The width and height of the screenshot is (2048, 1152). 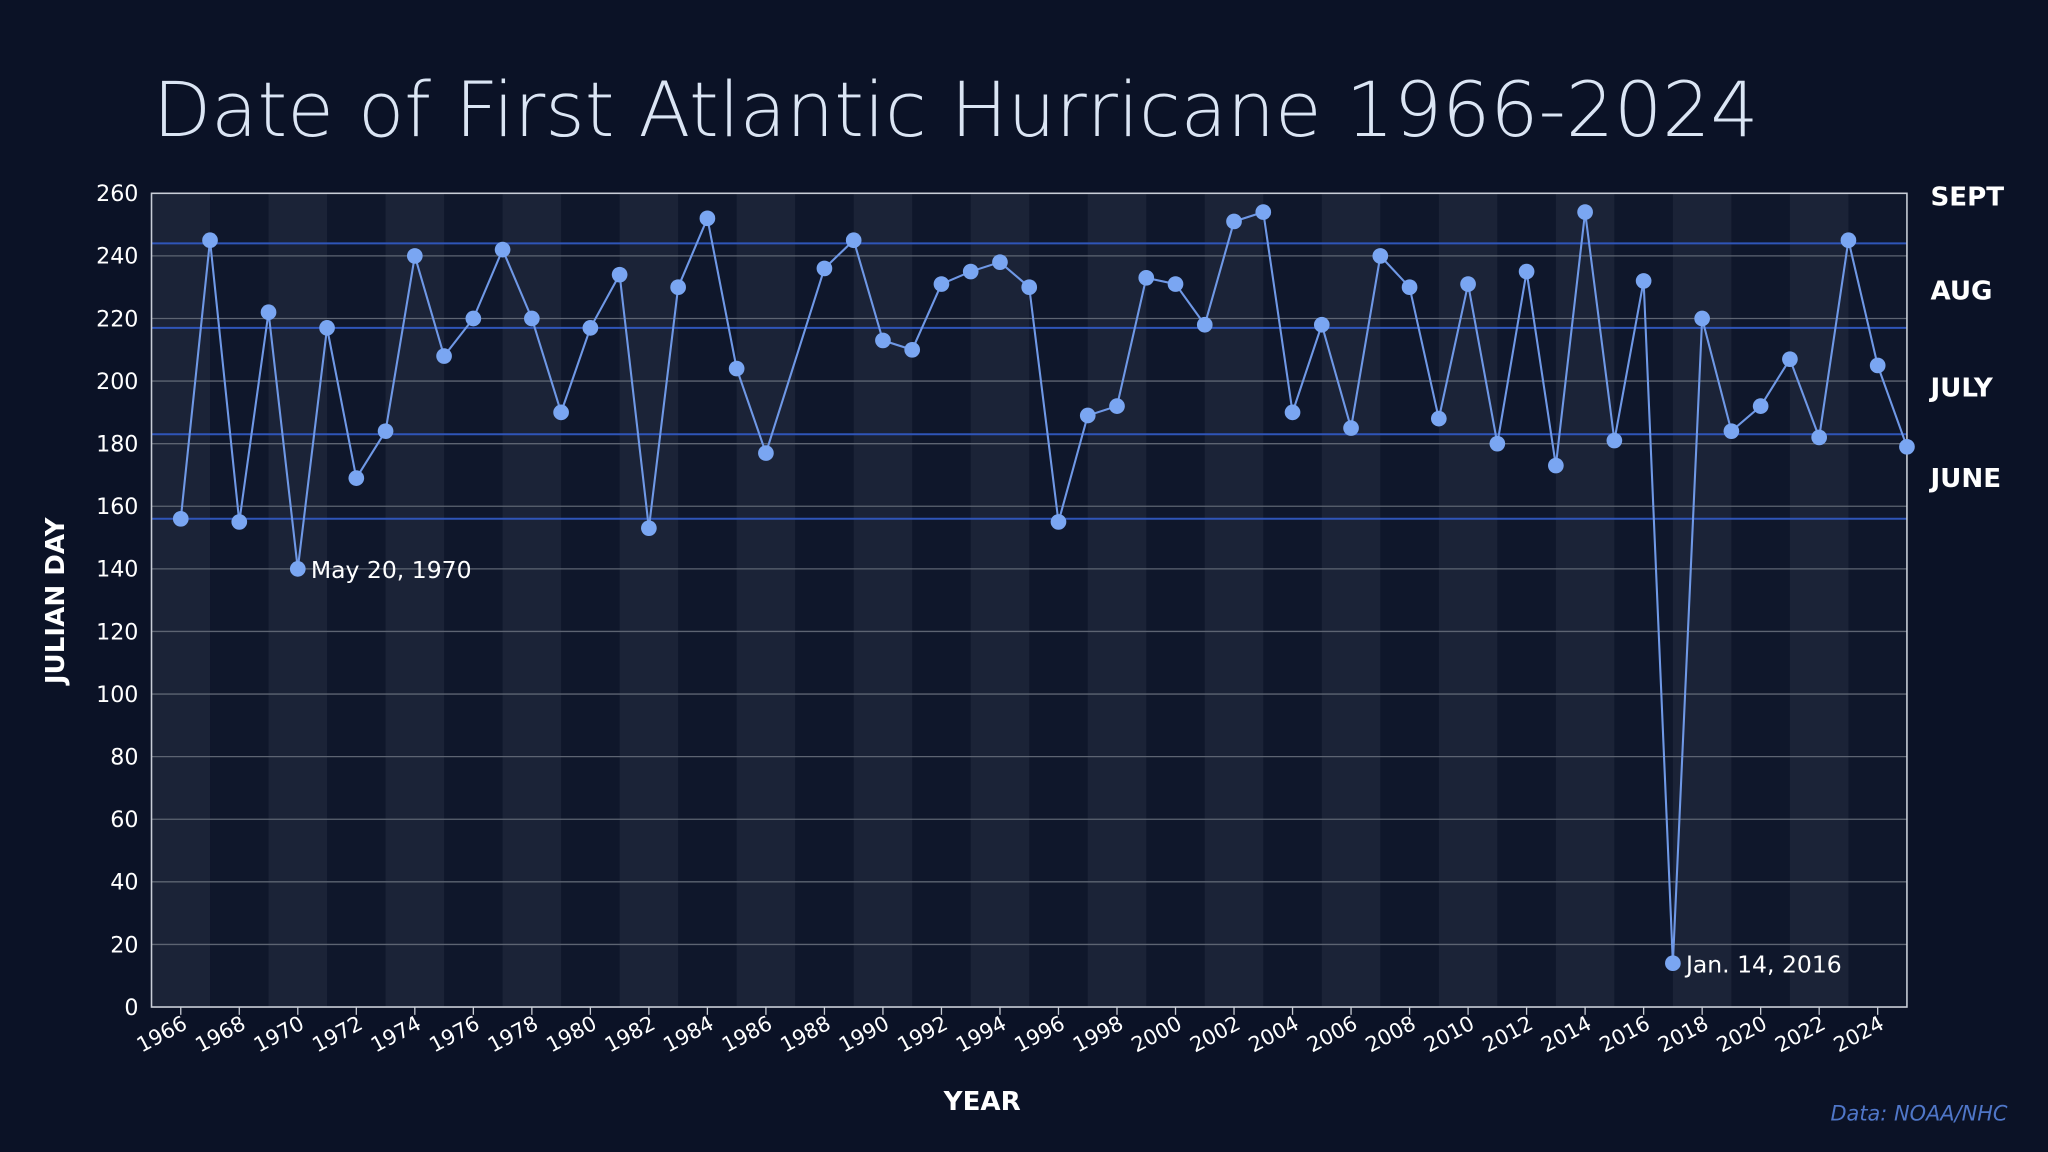 I want to click on y-tick-label: 80, so click(x=124, y=757).